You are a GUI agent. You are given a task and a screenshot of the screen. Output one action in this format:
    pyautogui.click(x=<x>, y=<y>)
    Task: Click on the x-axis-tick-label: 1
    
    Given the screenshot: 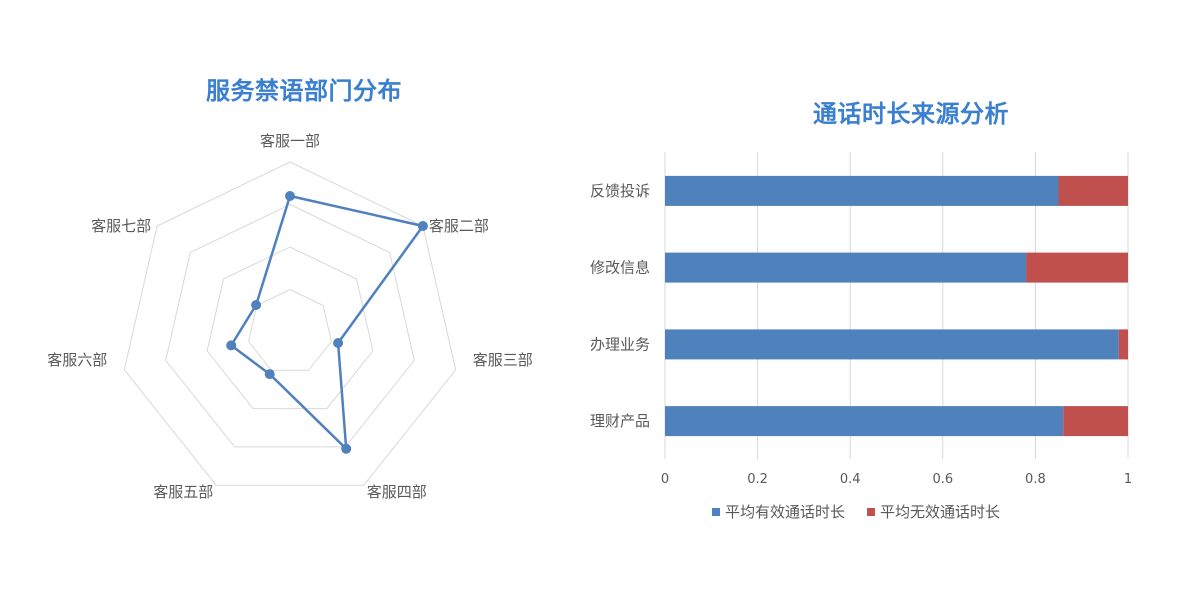 What is the action you would take?
    pyautogui.click(x=1128, y=479)
    